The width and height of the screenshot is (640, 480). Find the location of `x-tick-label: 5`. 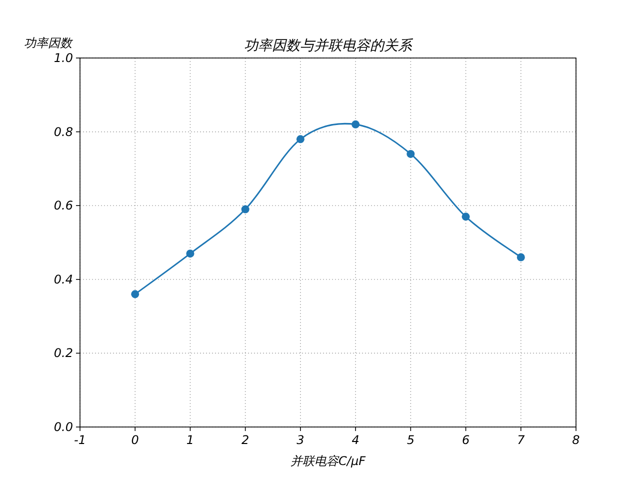

x-tick-label: 5 is located at coordinates (410, 440).